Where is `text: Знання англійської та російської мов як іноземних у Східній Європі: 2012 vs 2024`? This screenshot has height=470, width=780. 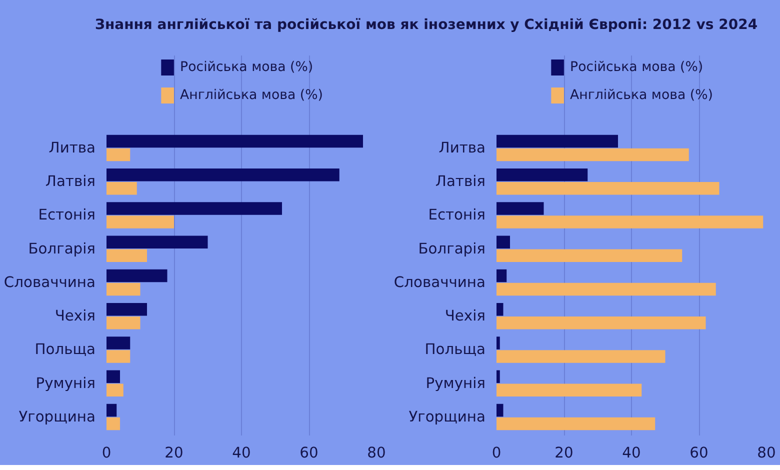
text: Знання англійської та російської мов як іноземних у Східній Європі: 2012 vs 2024 is located at coordinates (426, 25).